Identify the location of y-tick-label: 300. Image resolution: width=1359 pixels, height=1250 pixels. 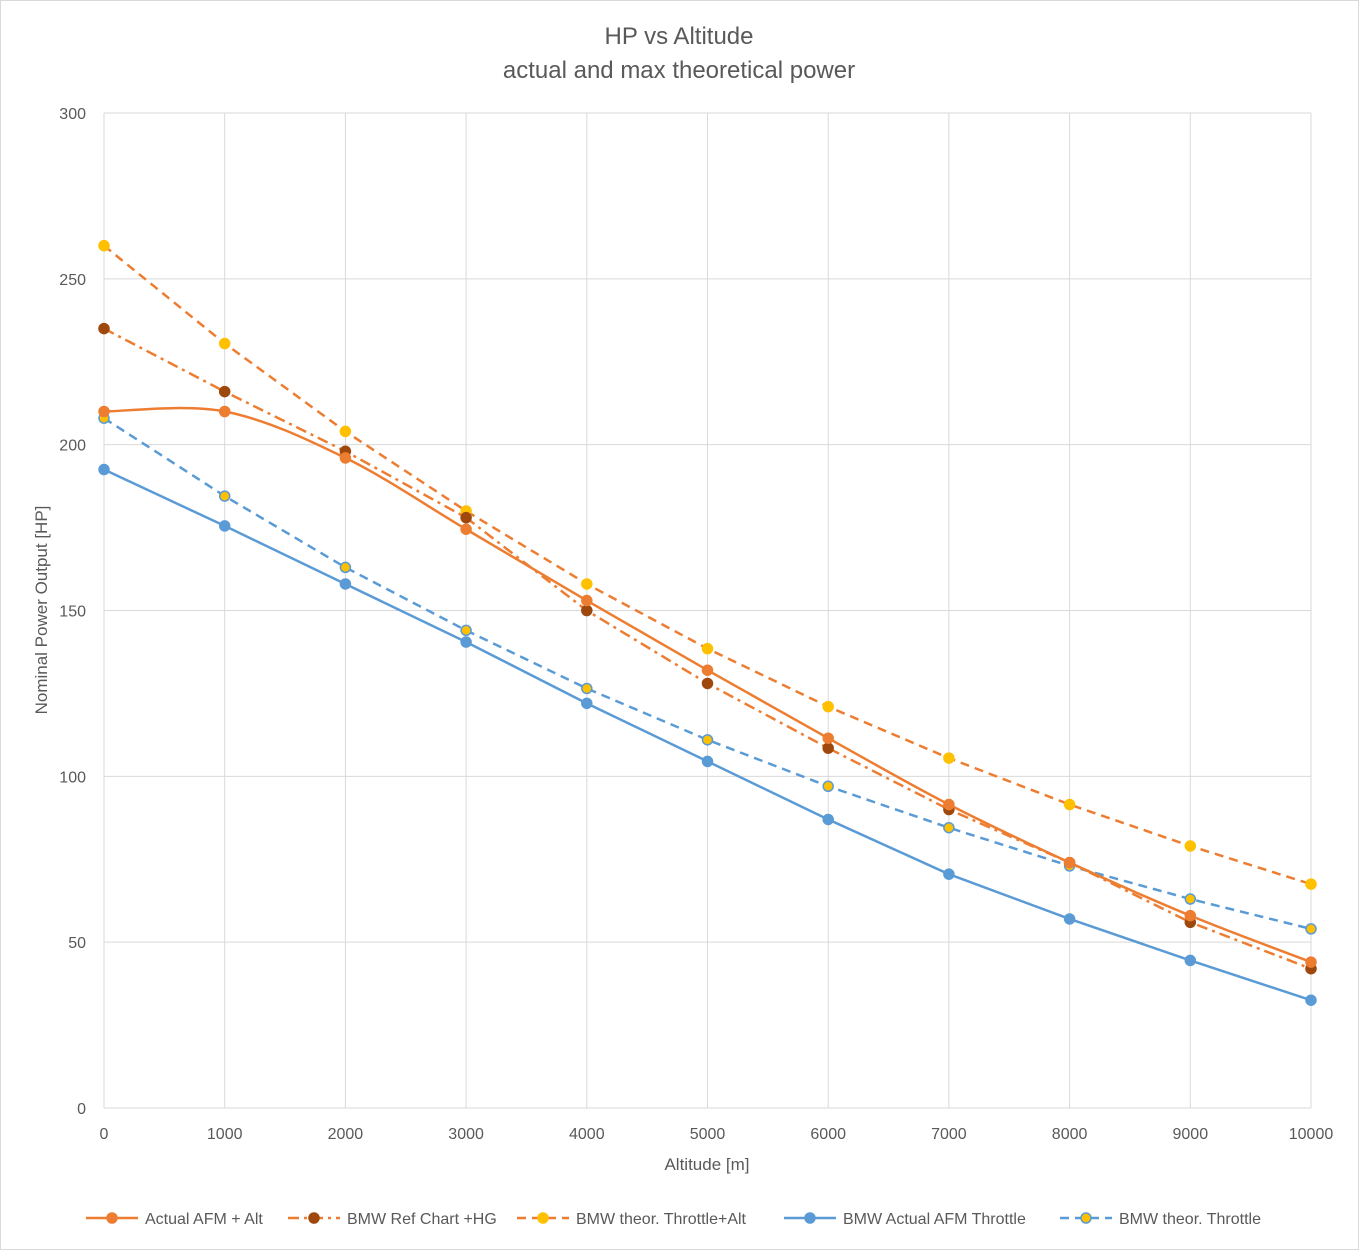
(72, 114).